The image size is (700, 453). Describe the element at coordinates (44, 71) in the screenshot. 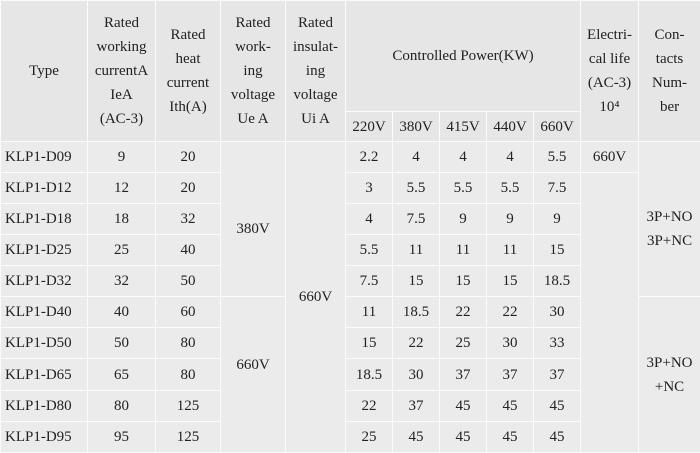

I see `header-cell: Type` at that location.